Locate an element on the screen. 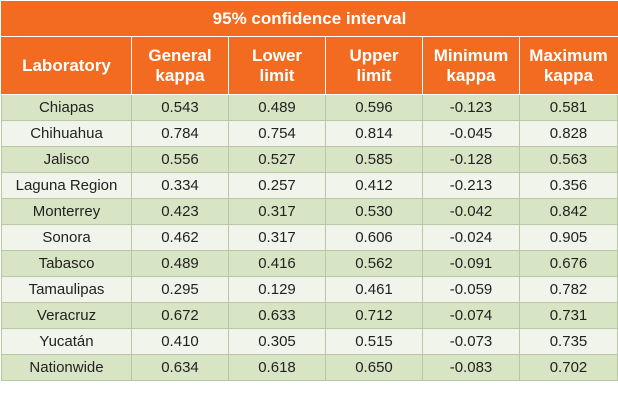 The width and height of the screenshot is (618, 401). cell-general-kappa: 0.543 is located at coordinates (180, 107).